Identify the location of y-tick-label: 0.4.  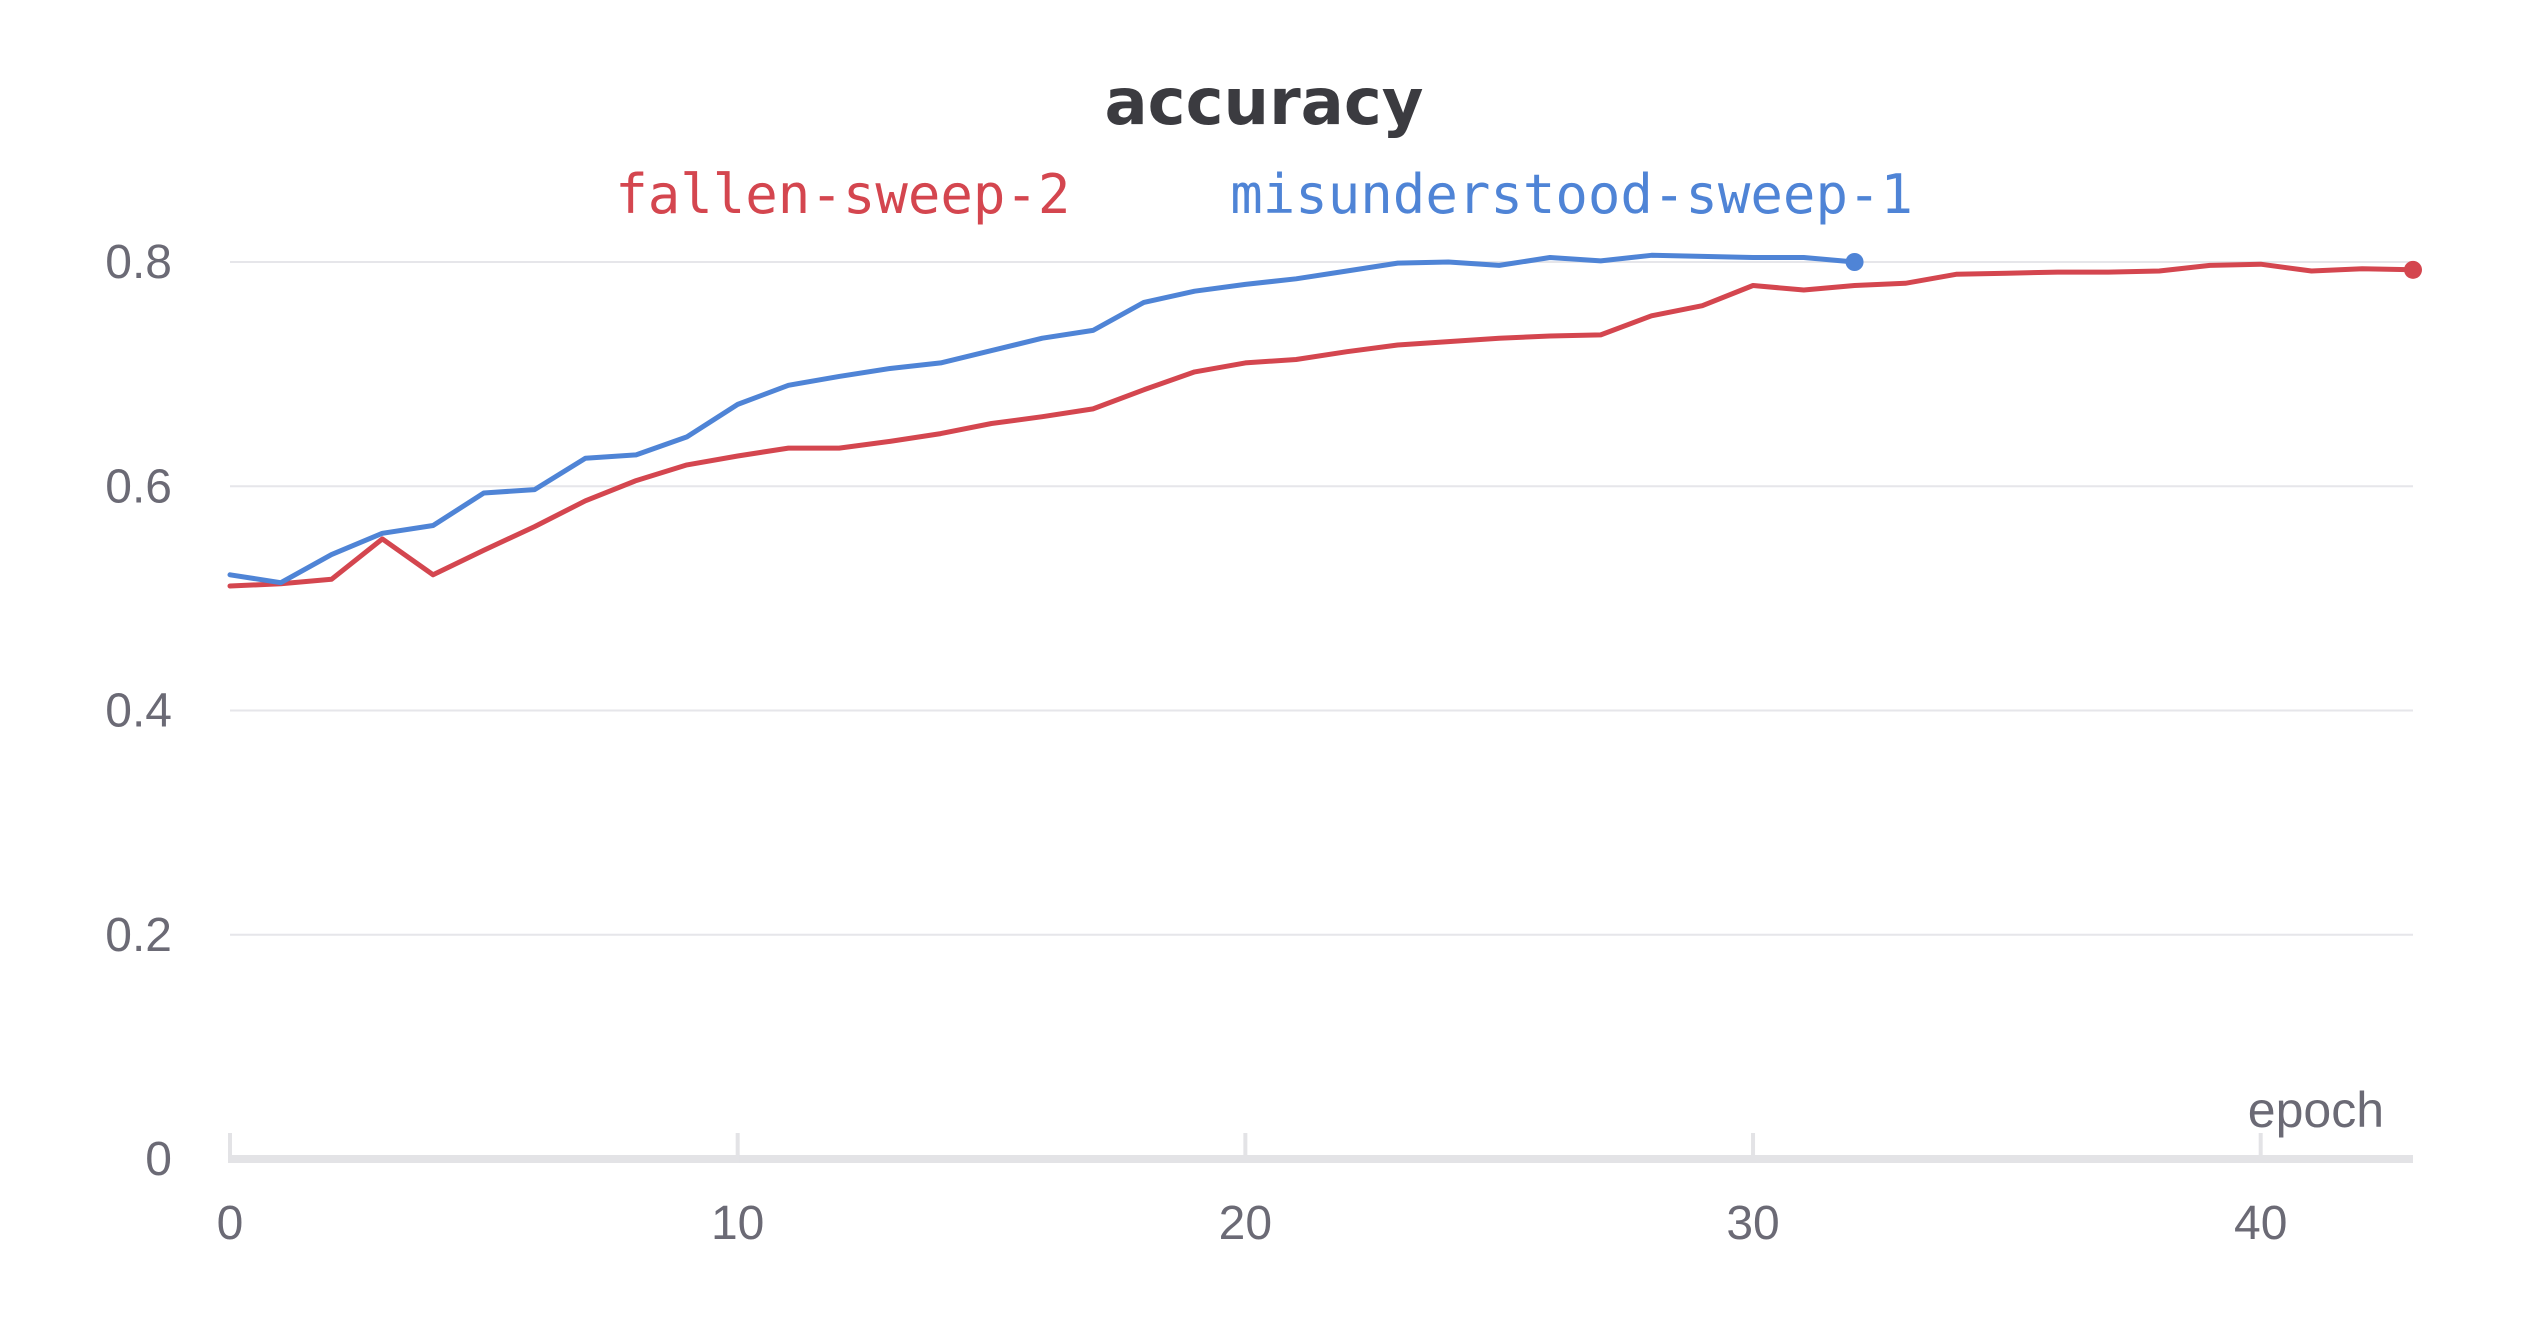
(138, 711).